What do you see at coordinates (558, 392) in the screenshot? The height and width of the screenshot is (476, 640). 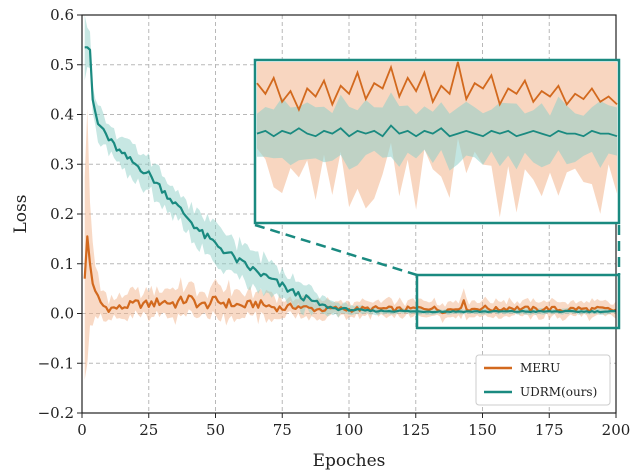 I see `legend-label-udrm: UDRM(ours)` at bounding box center [558, 392].